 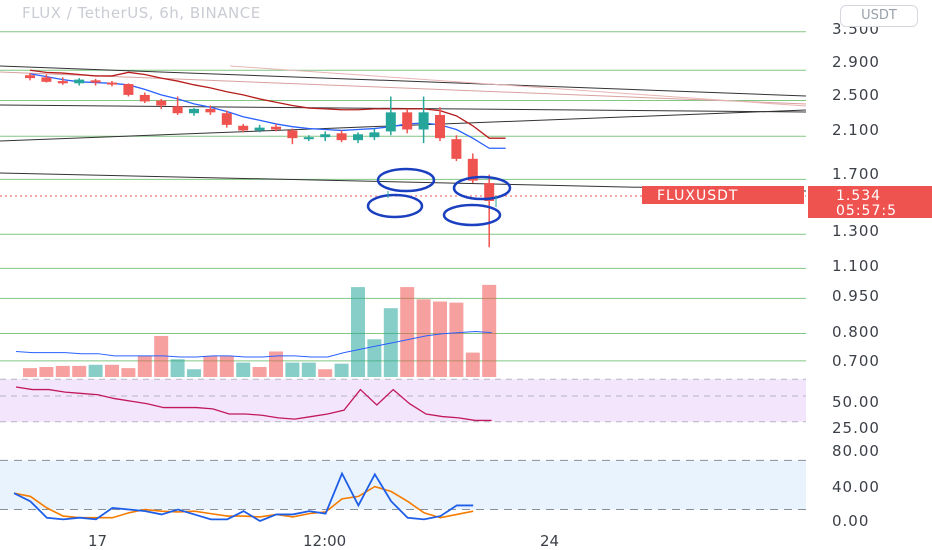 I want to click on price-tick-label: 2.900, so click(x=856, y=62).